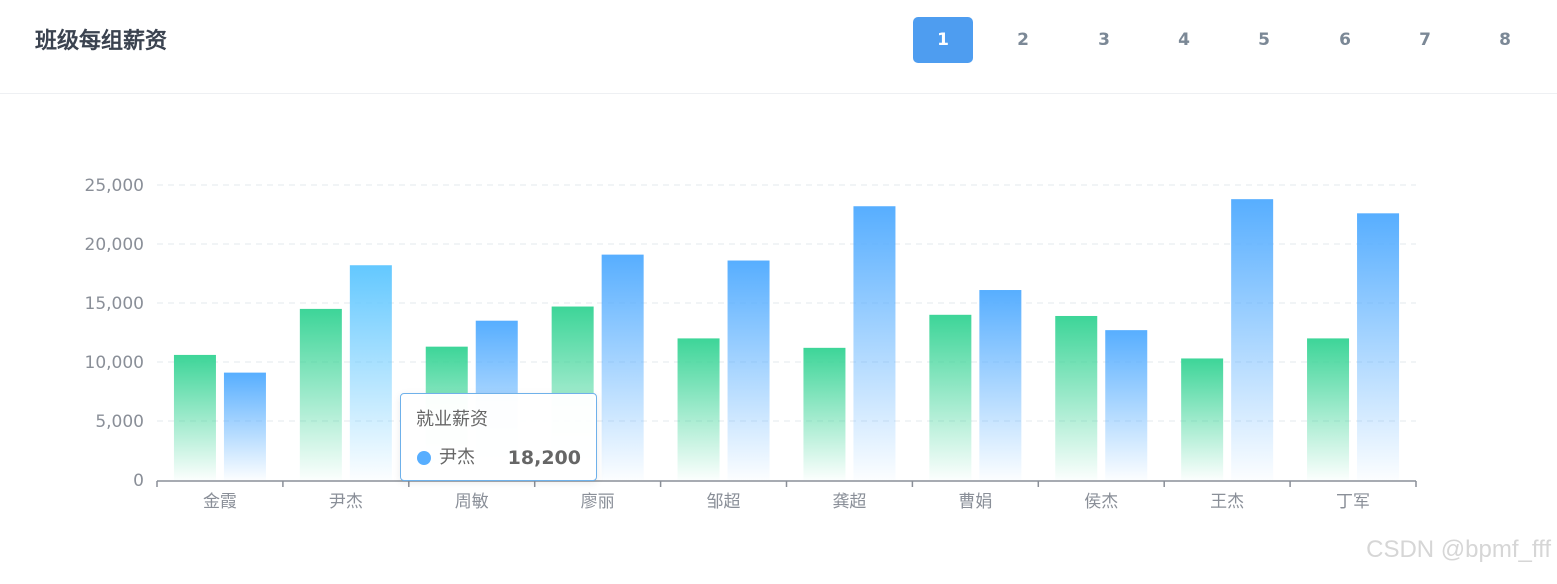 This screenshot has width=1557, height=584. I want to click on x-tick-label: 金霞, so click(220, 502).